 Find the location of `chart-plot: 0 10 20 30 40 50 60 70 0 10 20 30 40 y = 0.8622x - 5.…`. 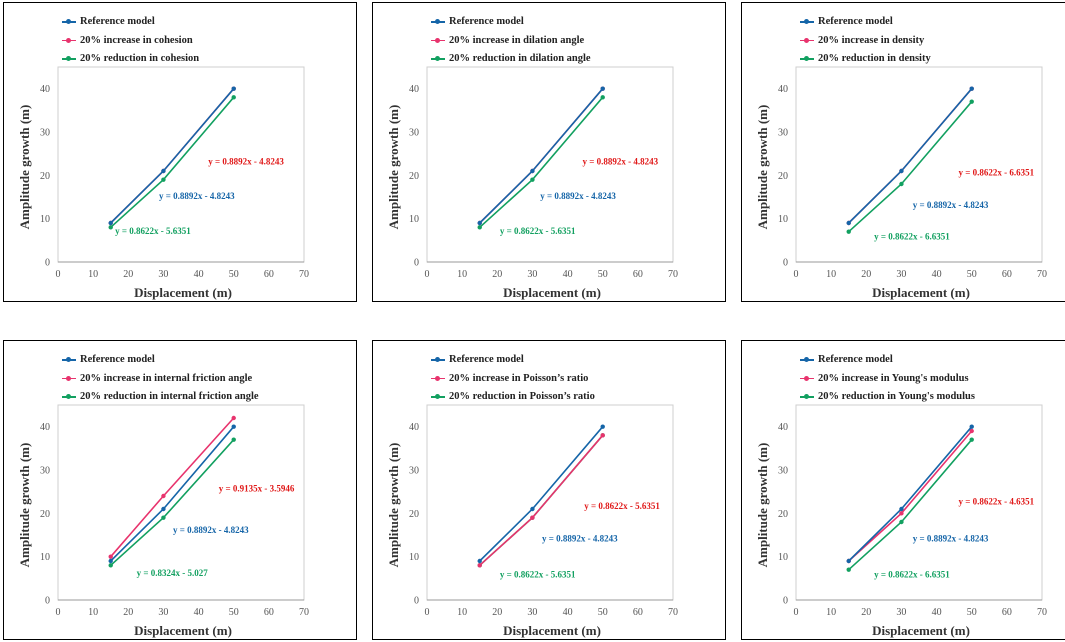

chart-plot: 0 10 20 30 40 50 60 70 0 10 20 30 40 y = 0.8622x - 5.… is located at coordinates (543, 511).